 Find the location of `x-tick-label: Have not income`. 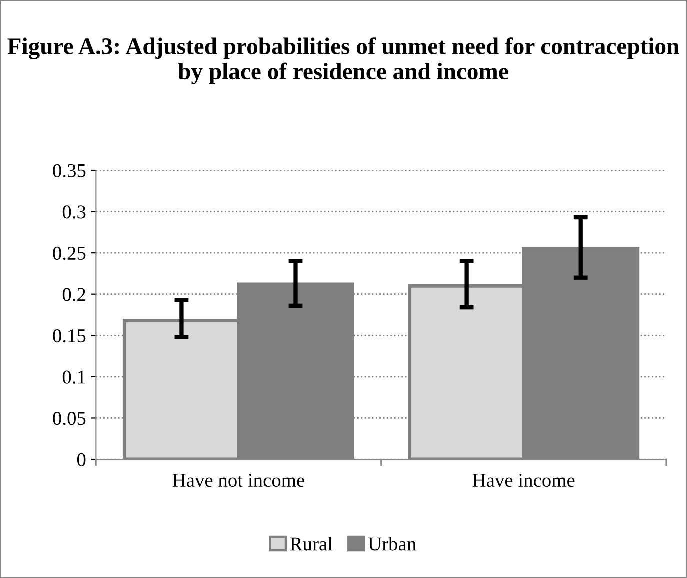

x-tick-label: Have not income is located at coordinates (238, 481).